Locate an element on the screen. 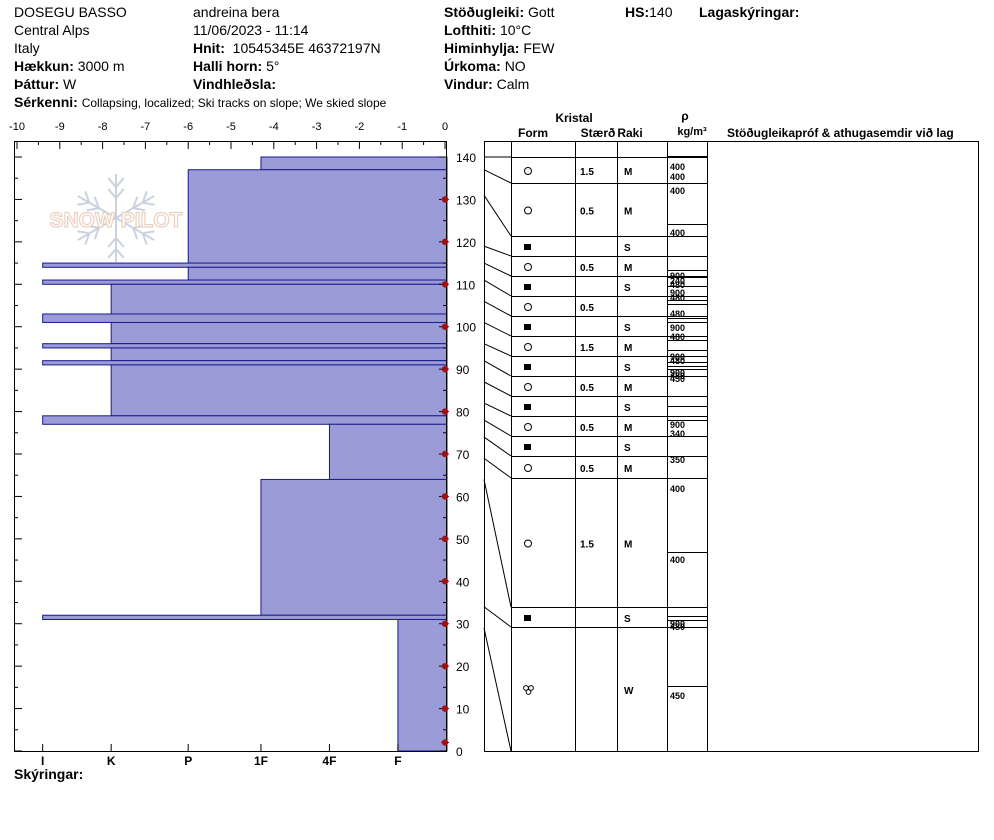  aspect-field: Þáttur: W is located at coordinates (45, 84).